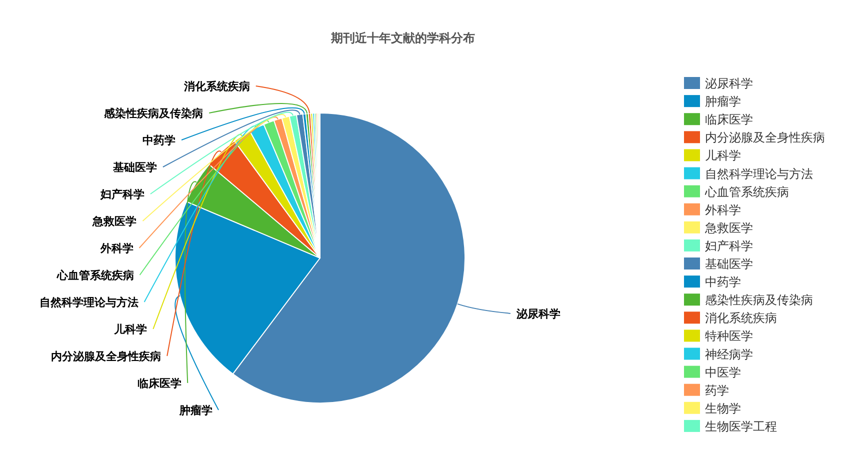 The height and width of the screenshot is (470, 843). I want to click on slice-label: 中药学, so click(159, 140).